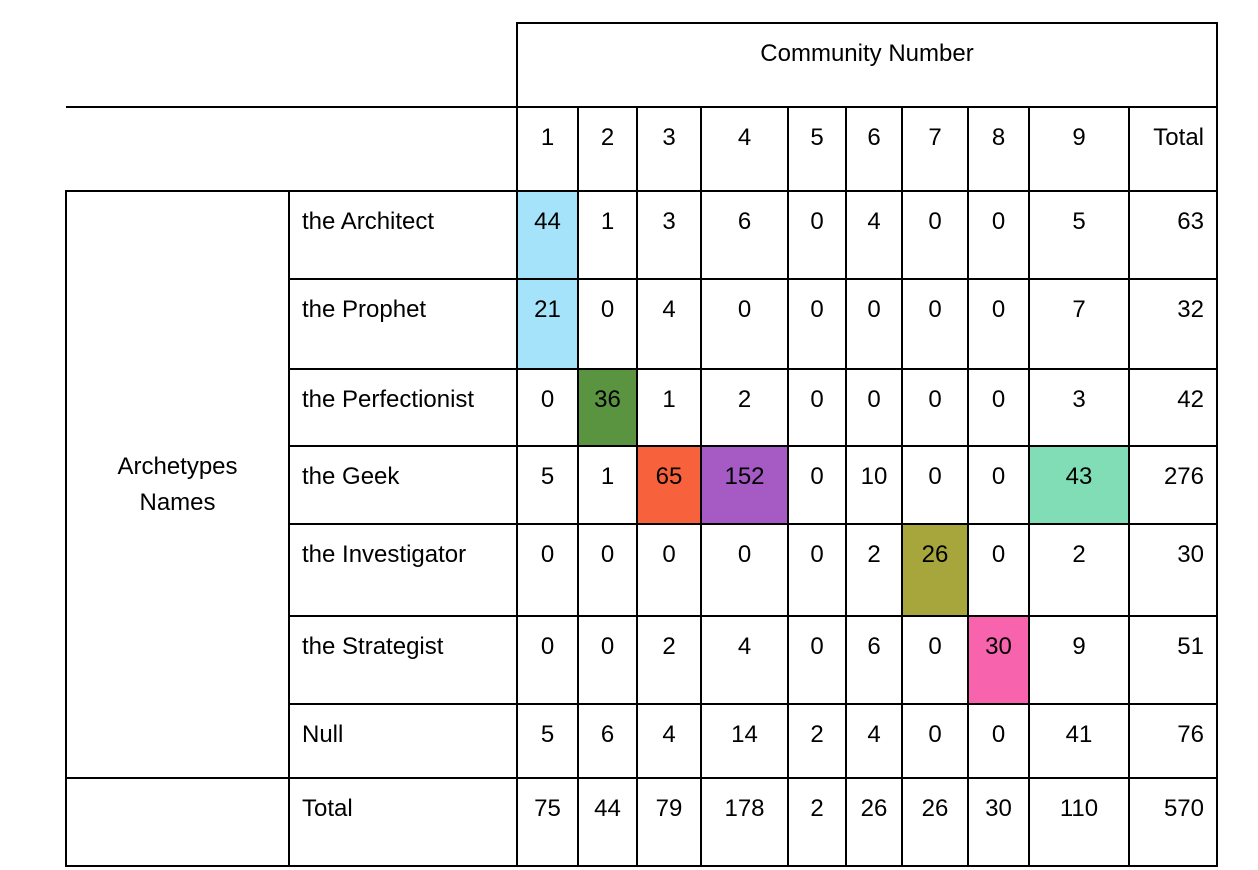  What do you see at coordinates (935, 149) in the screenshot?
I see `col-header-7: 7` at bounding box center [935, 149].